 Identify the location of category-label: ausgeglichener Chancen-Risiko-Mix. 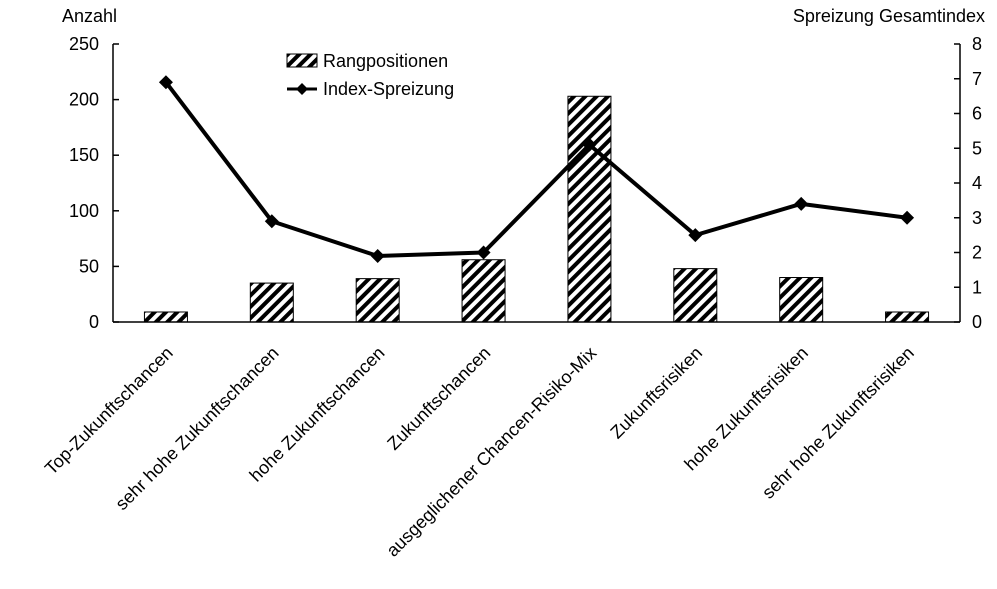
(491, 452).